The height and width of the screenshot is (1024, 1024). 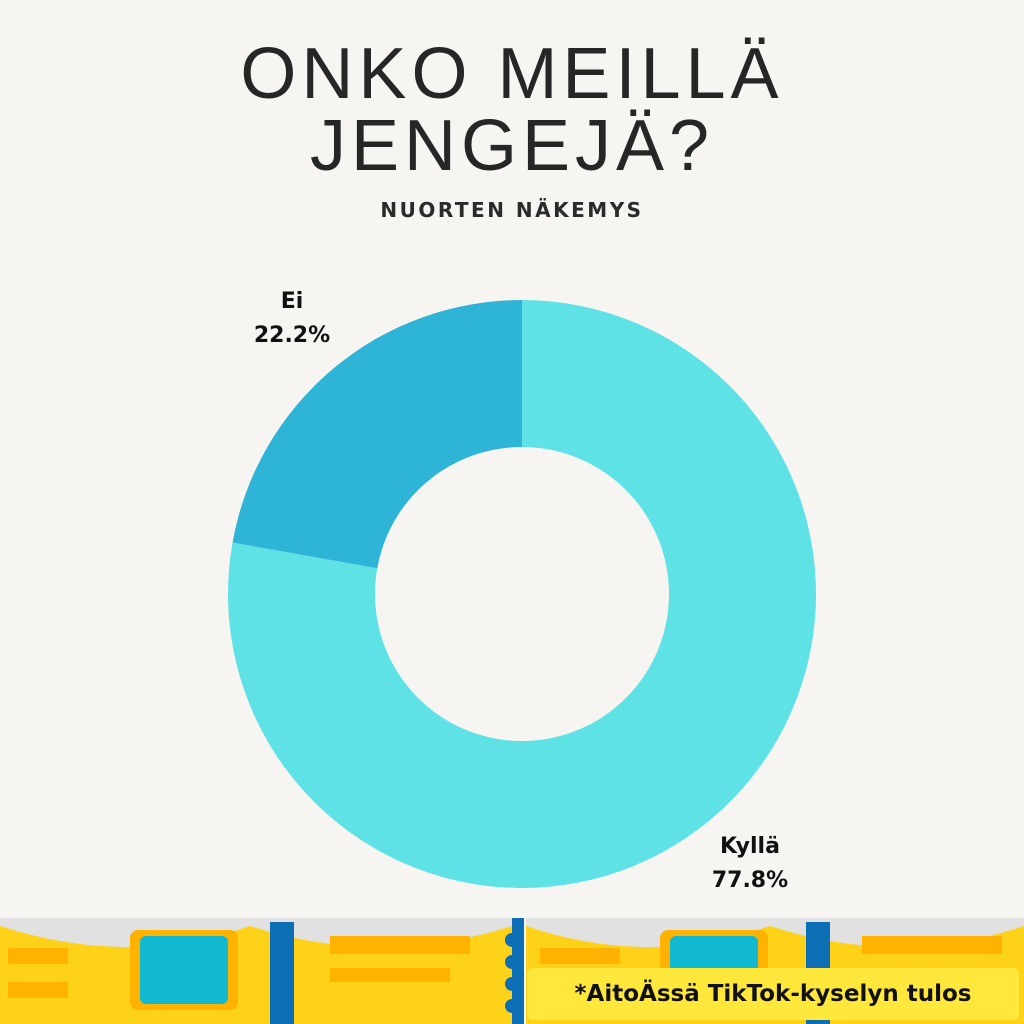 What do you see at coordinates (773, 994) in the screenshot?
I see `source-caption: *AitoÄssä TikTok-kyselyn tulos` at bounding box center [773, 994].